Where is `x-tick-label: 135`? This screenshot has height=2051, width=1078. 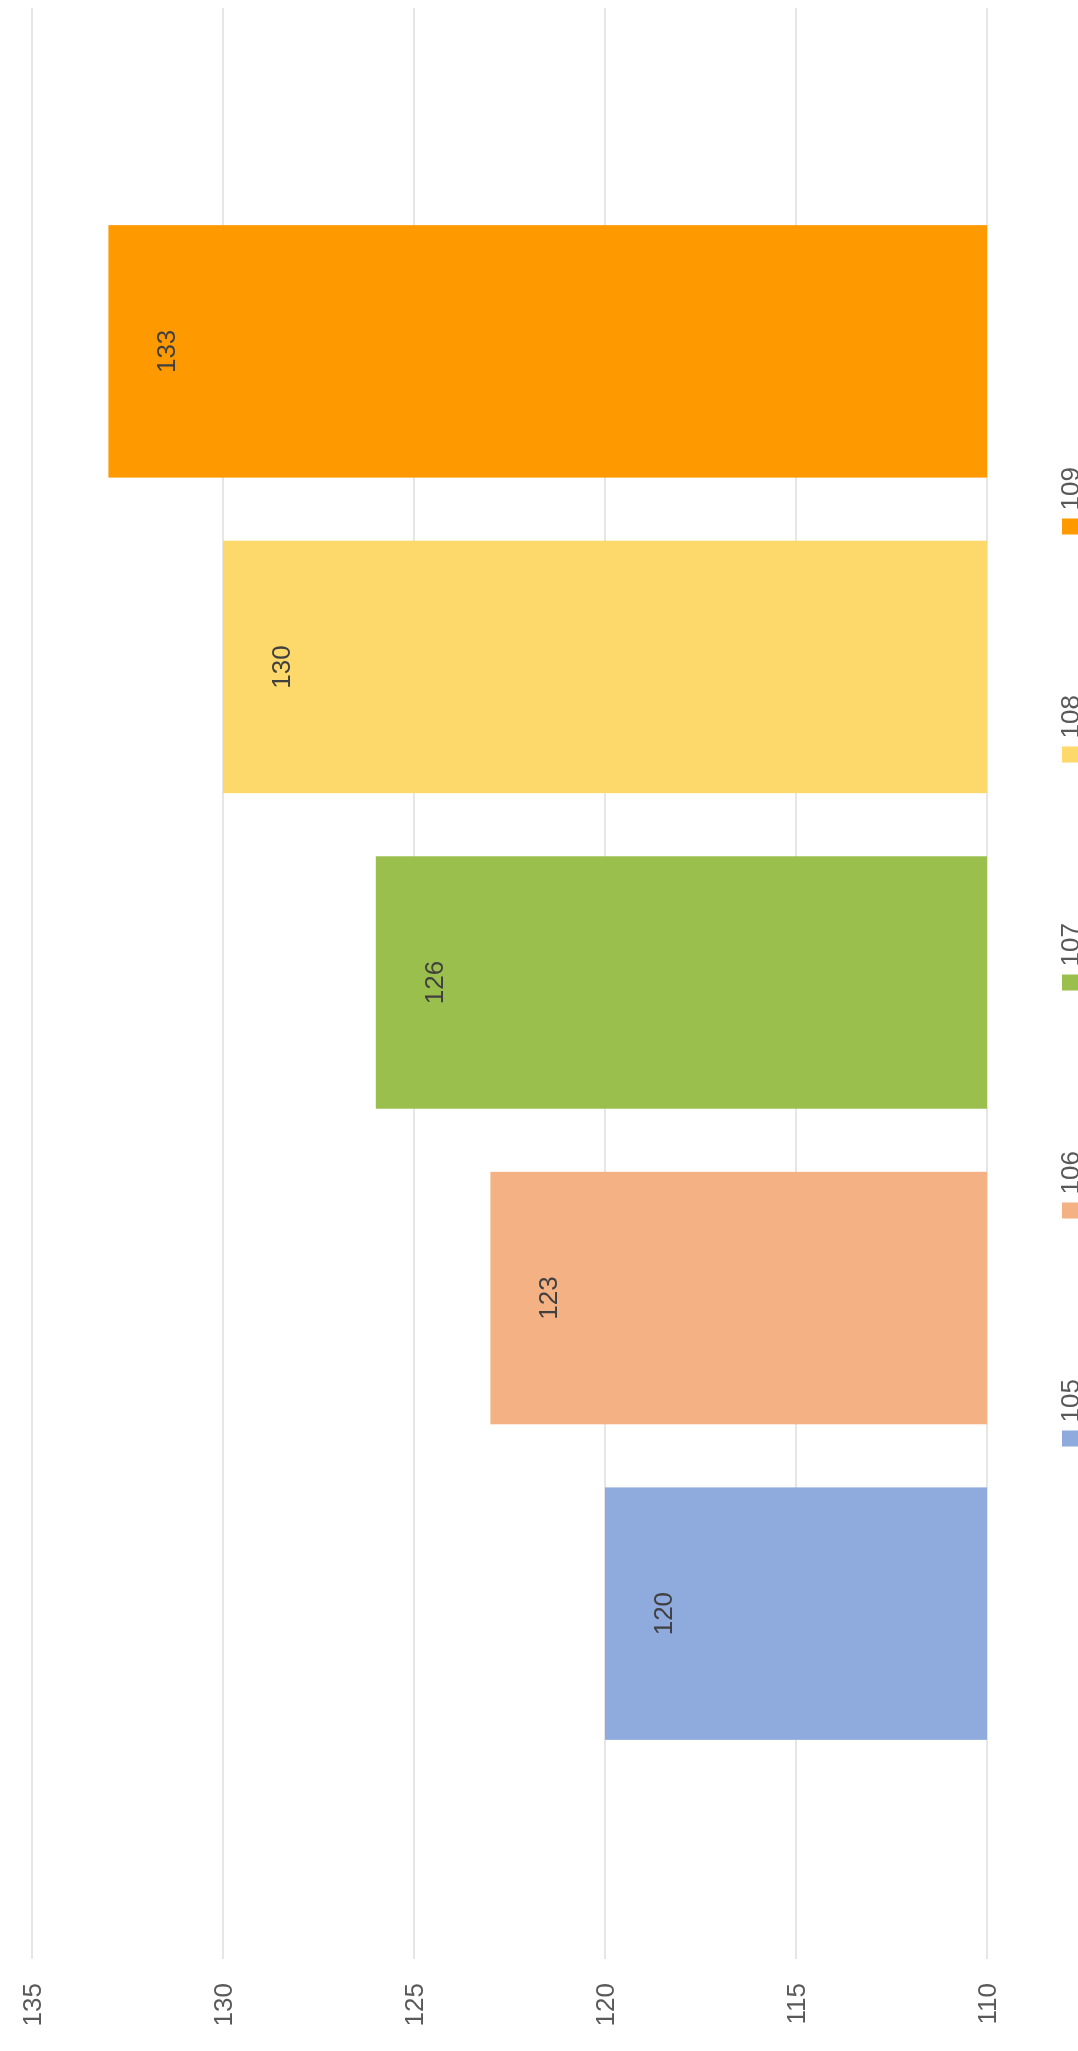 x-tick-label: 135 is located at coordinates (32, 2005).